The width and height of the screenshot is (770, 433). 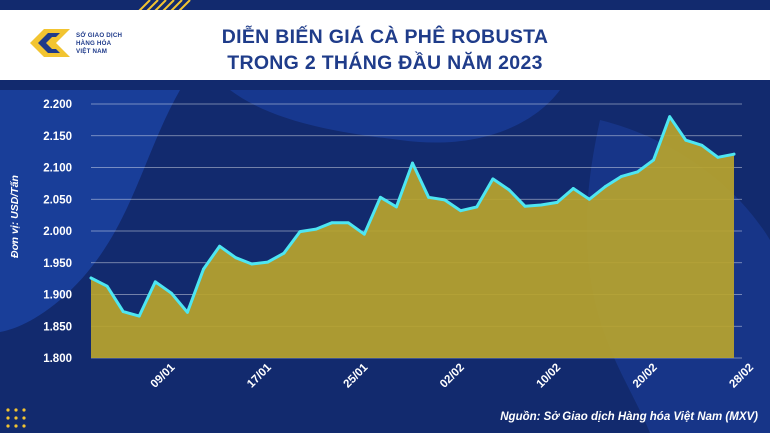 I want to click on y-tick-label: 1.900, so click(x=57, y=296).